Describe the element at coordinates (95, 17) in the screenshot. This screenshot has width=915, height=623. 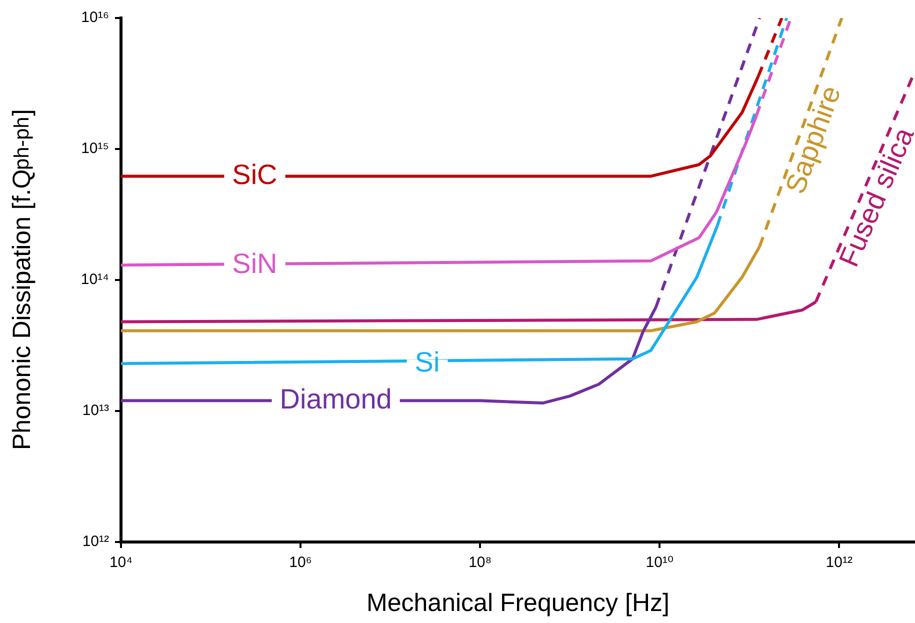
I see `y-tick-label: 10¹⁶` at that location.